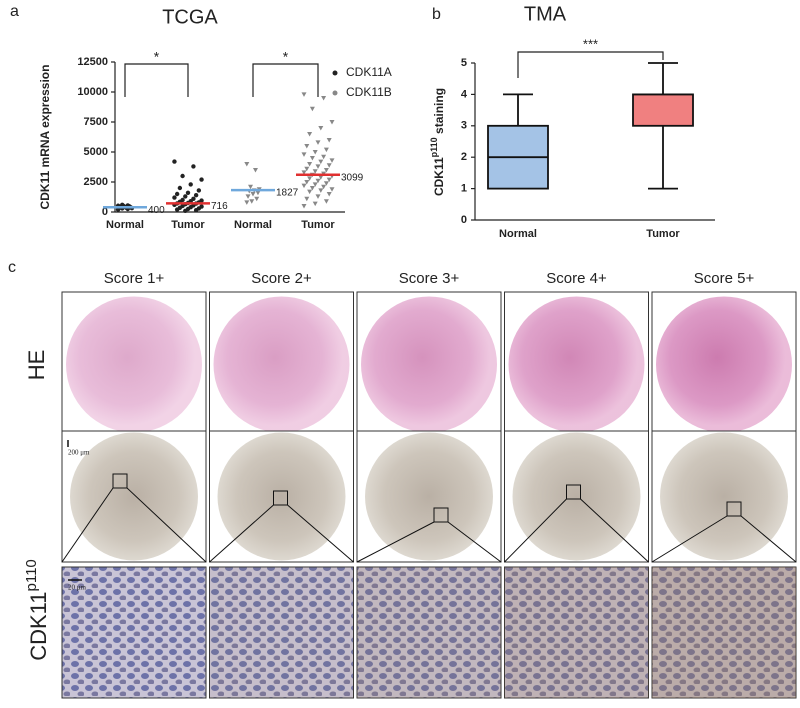 Image resolution: width=800 pixels, height=708 pixels. I want to click on column-header: Score 3+, so click(429, 278).